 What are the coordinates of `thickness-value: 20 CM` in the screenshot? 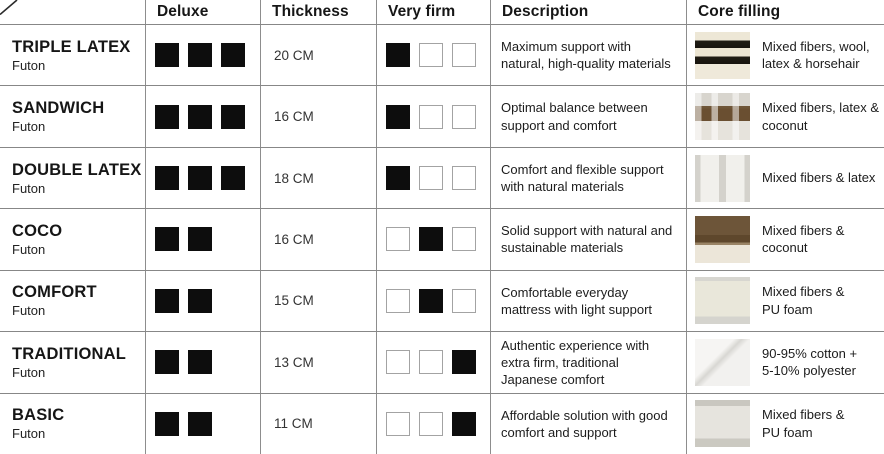 It's located at (319, 55).